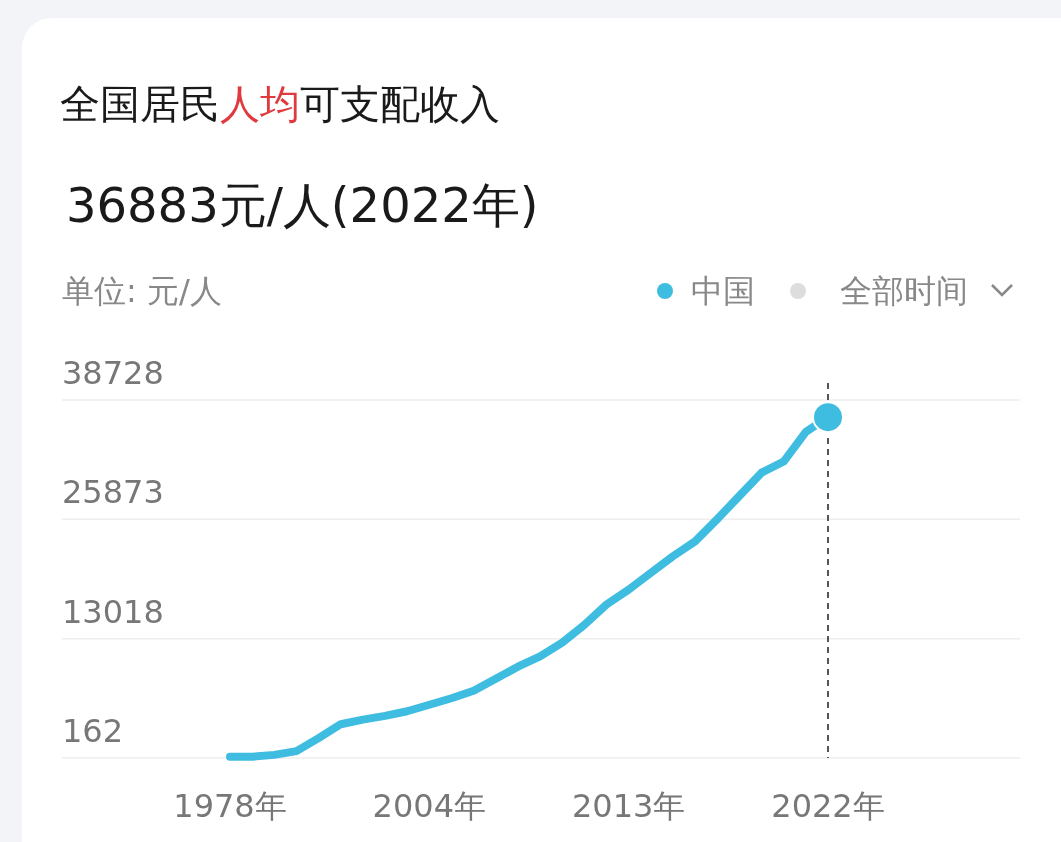 This screenshot has width=1061, height=842. What do you see at coordinates (628, 806) in the screenshot?
I see `x-tick-label: 2013年` at bounding box center [628, 806].